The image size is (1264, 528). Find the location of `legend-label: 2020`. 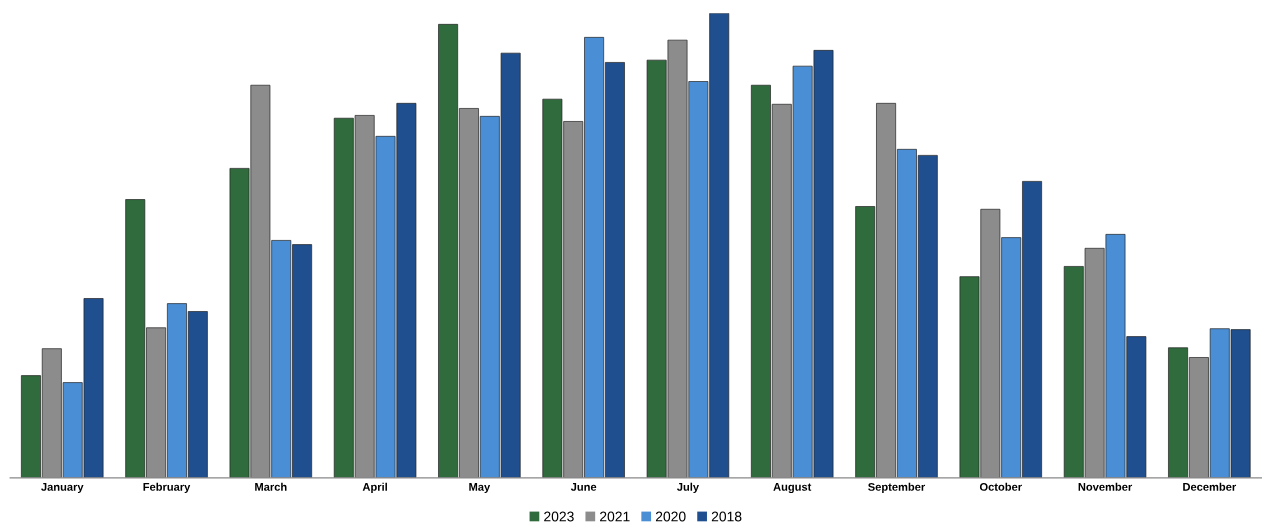

legend-label: 2020 is located at coordinates (670, 516).